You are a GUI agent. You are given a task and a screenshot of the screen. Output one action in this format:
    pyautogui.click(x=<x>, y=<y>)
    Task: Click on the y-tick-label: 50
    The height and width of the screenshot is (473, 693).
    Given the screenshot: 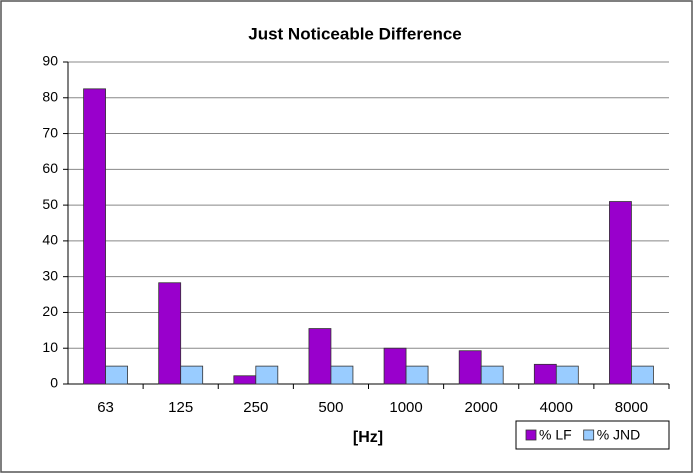 What is the action you would take?
    pyautogui.click(x=50, y=204)
    